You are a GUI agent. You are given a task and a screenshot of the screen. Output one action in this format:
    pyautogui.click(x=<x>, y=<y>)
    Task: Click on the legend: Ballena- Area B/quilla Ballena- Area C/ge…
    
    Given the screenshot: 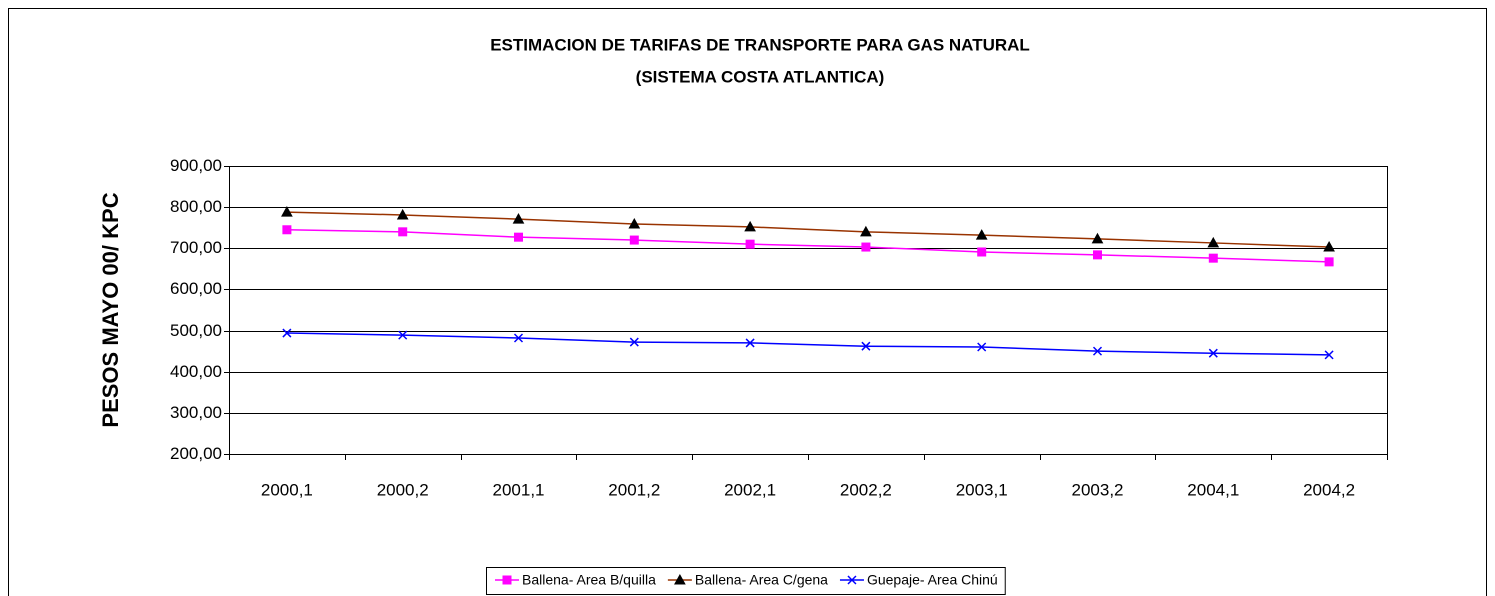 What is the action you would take?
    pyautogui.click(x=746, y=581)
    